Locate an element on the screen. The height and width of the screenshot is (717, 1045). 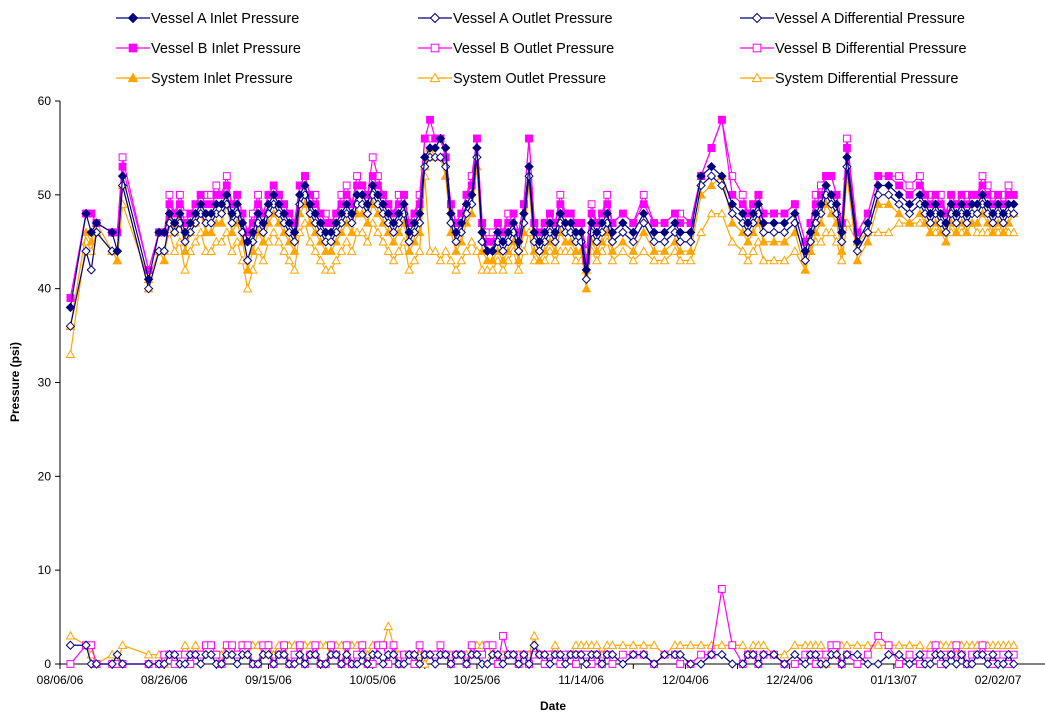
y-tick-label: 40 is located at coordinates (45, 289).